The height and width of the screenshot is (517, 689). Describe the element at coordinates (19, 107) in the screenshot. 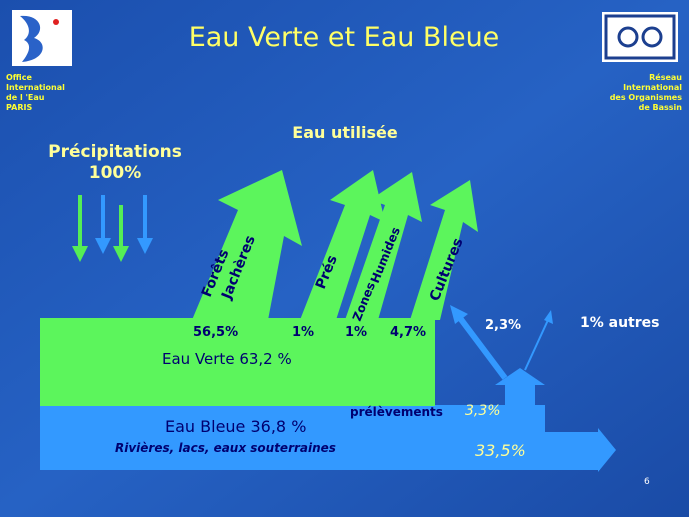

I see `org-line: PARIS` at that location.